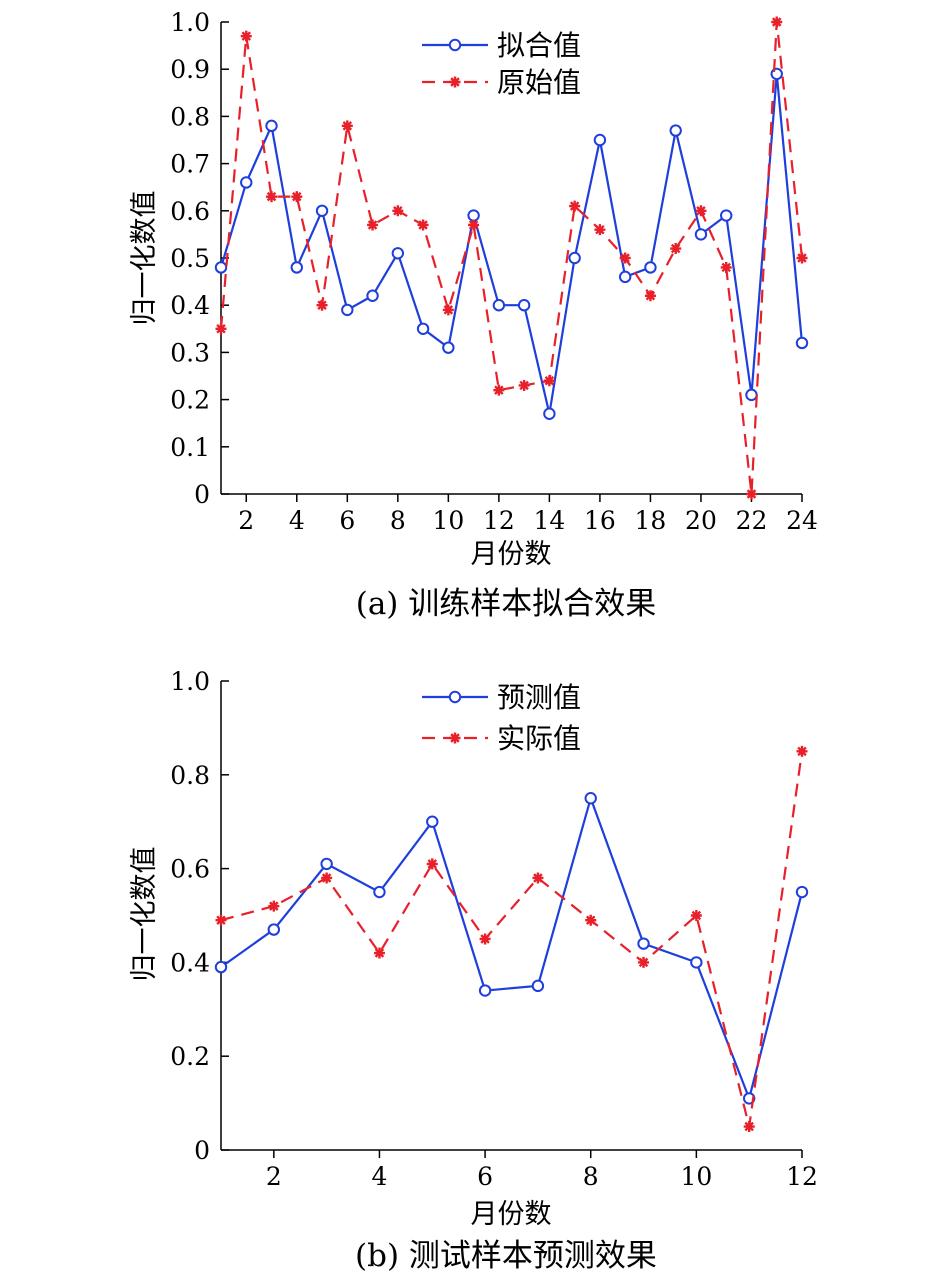  What do you see at coordinates (512, 948) in the screenshot?
I see `chart-b-series-0-line` at bounding box center [512, 948].